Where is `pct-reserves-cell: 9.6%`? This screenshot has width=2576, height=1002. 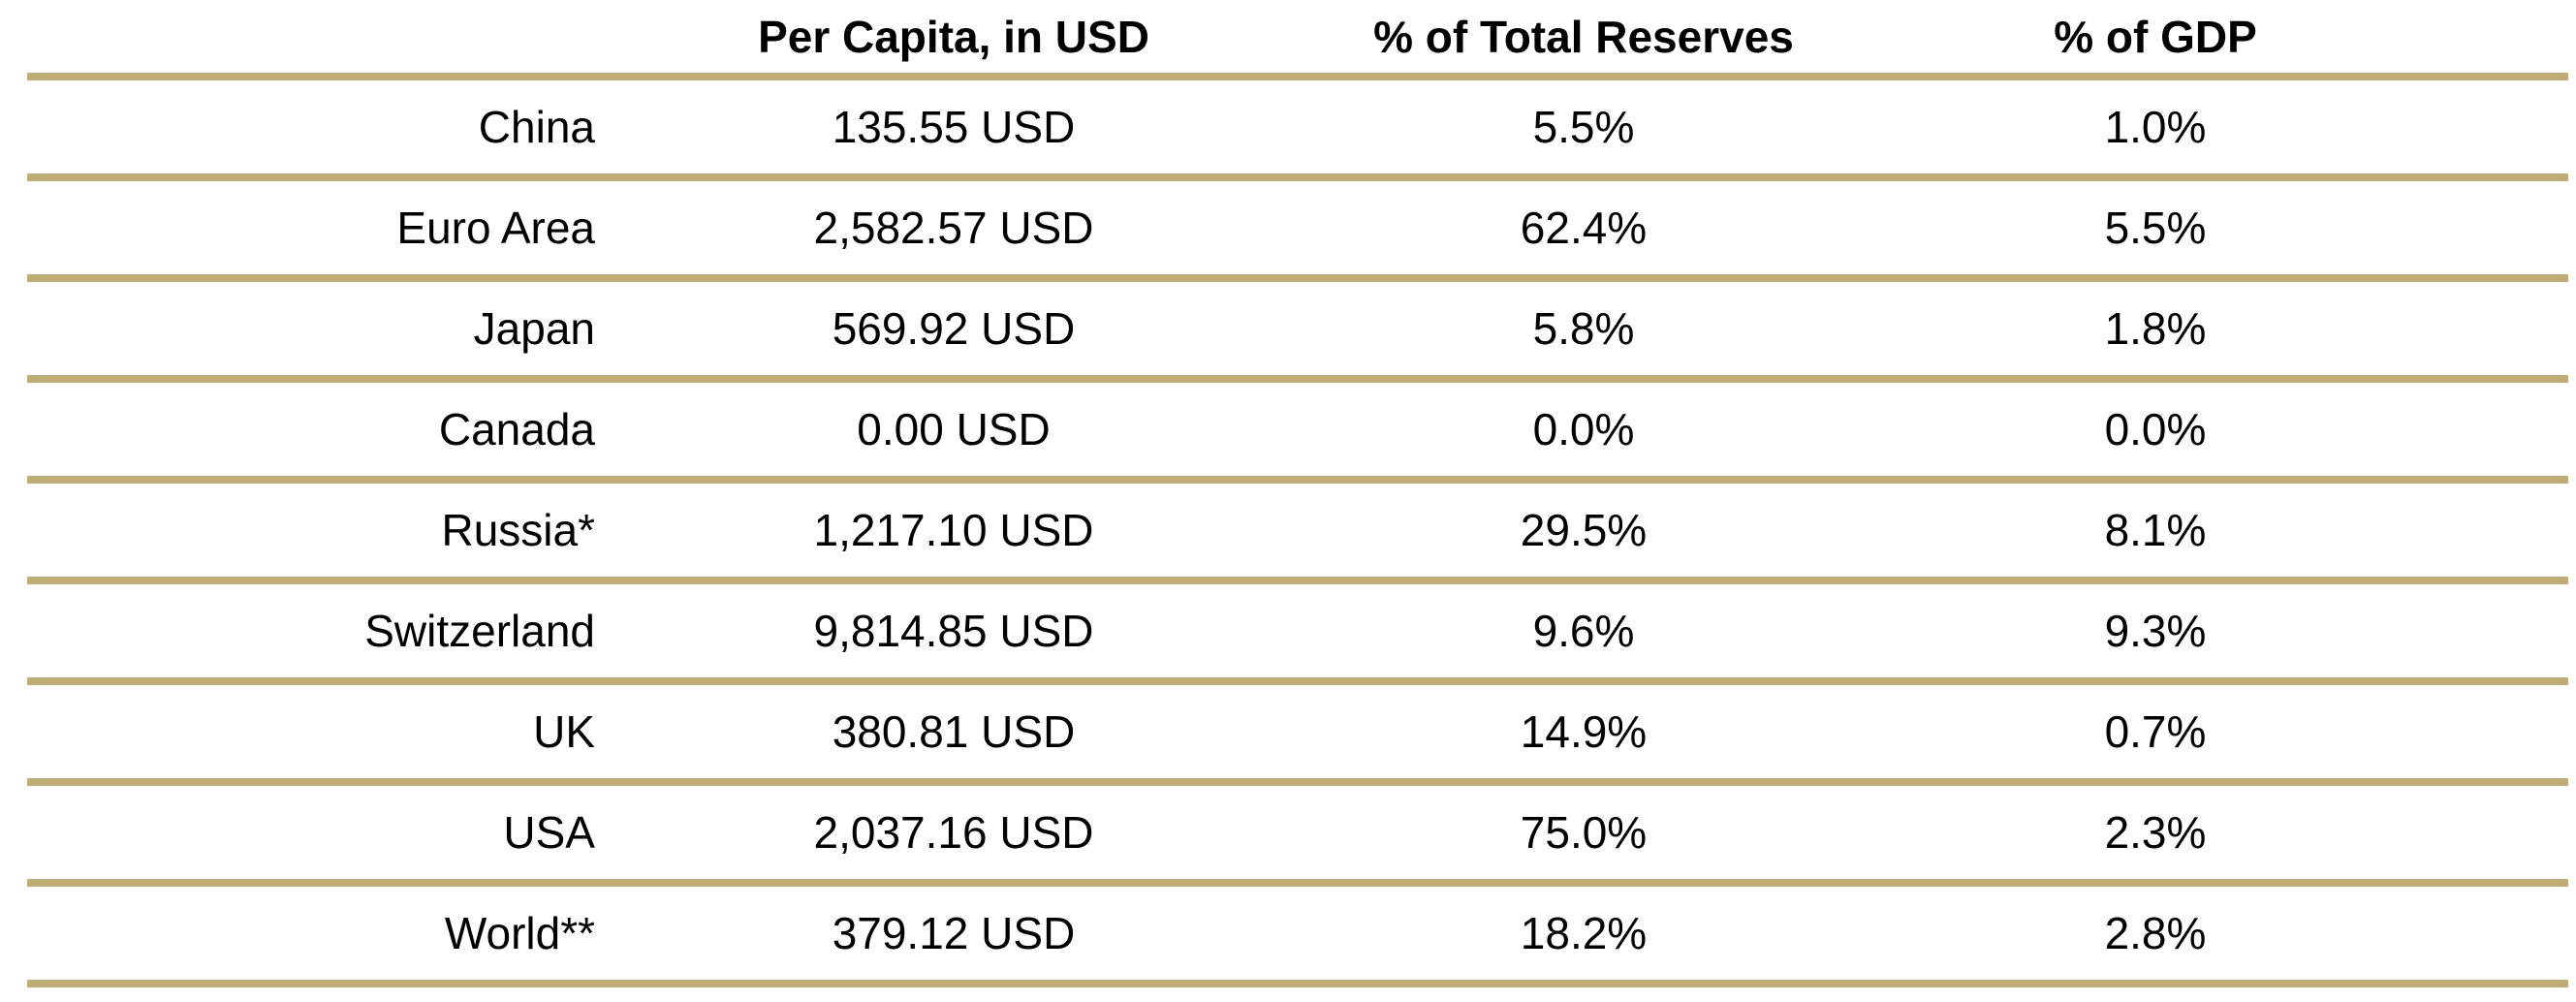 pct-reserves-cell: 9.6% is located at coordinates (1583, 631).